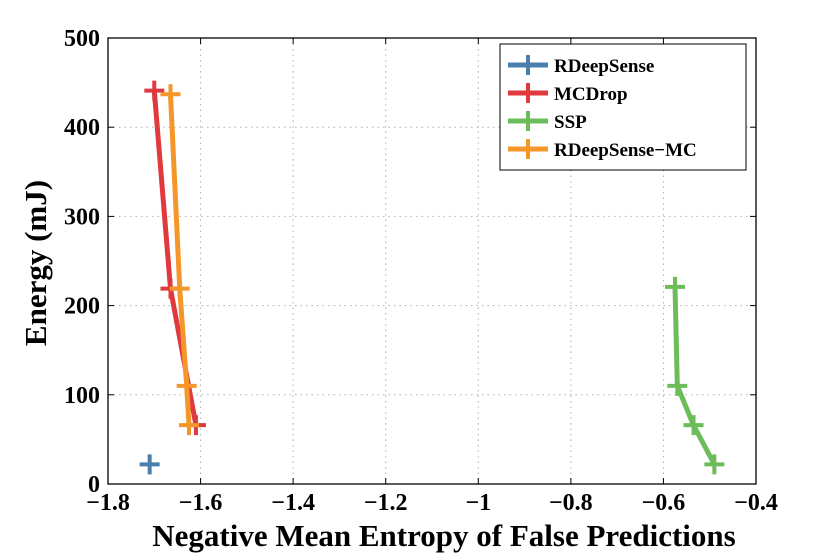 The width and height of the screenshot is (830, 554). What do you see at coordinates (571, 503) in the screenshot?
I see `x-tick-label-5: −0.8` at bounding box center [571, 503].